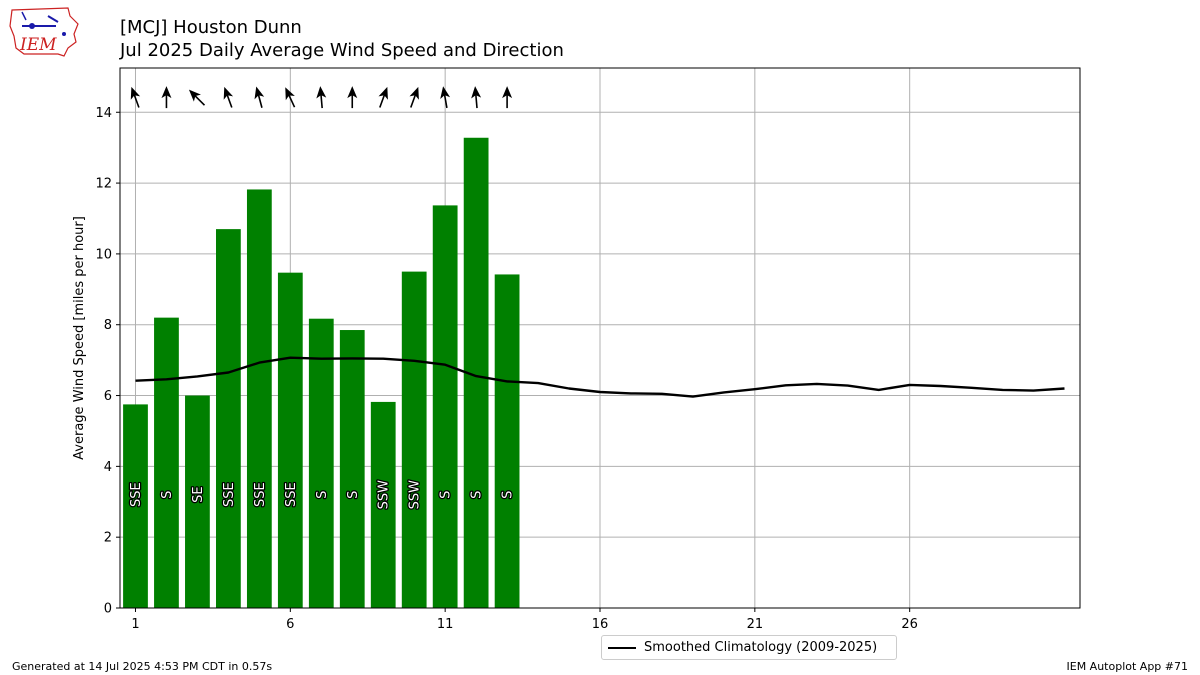 This screenshot has width=1200, height=675. I want to click on x-tick-label: 6, so click(290, 624).